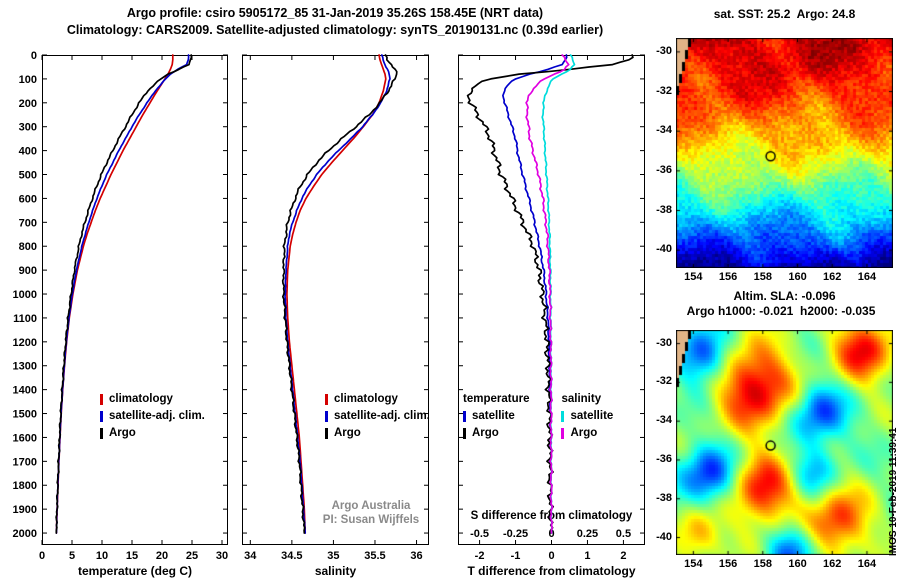  Describe the element at coordinates (563, 433) in the screenshot. I see `magenta-line-swatch` at that location.